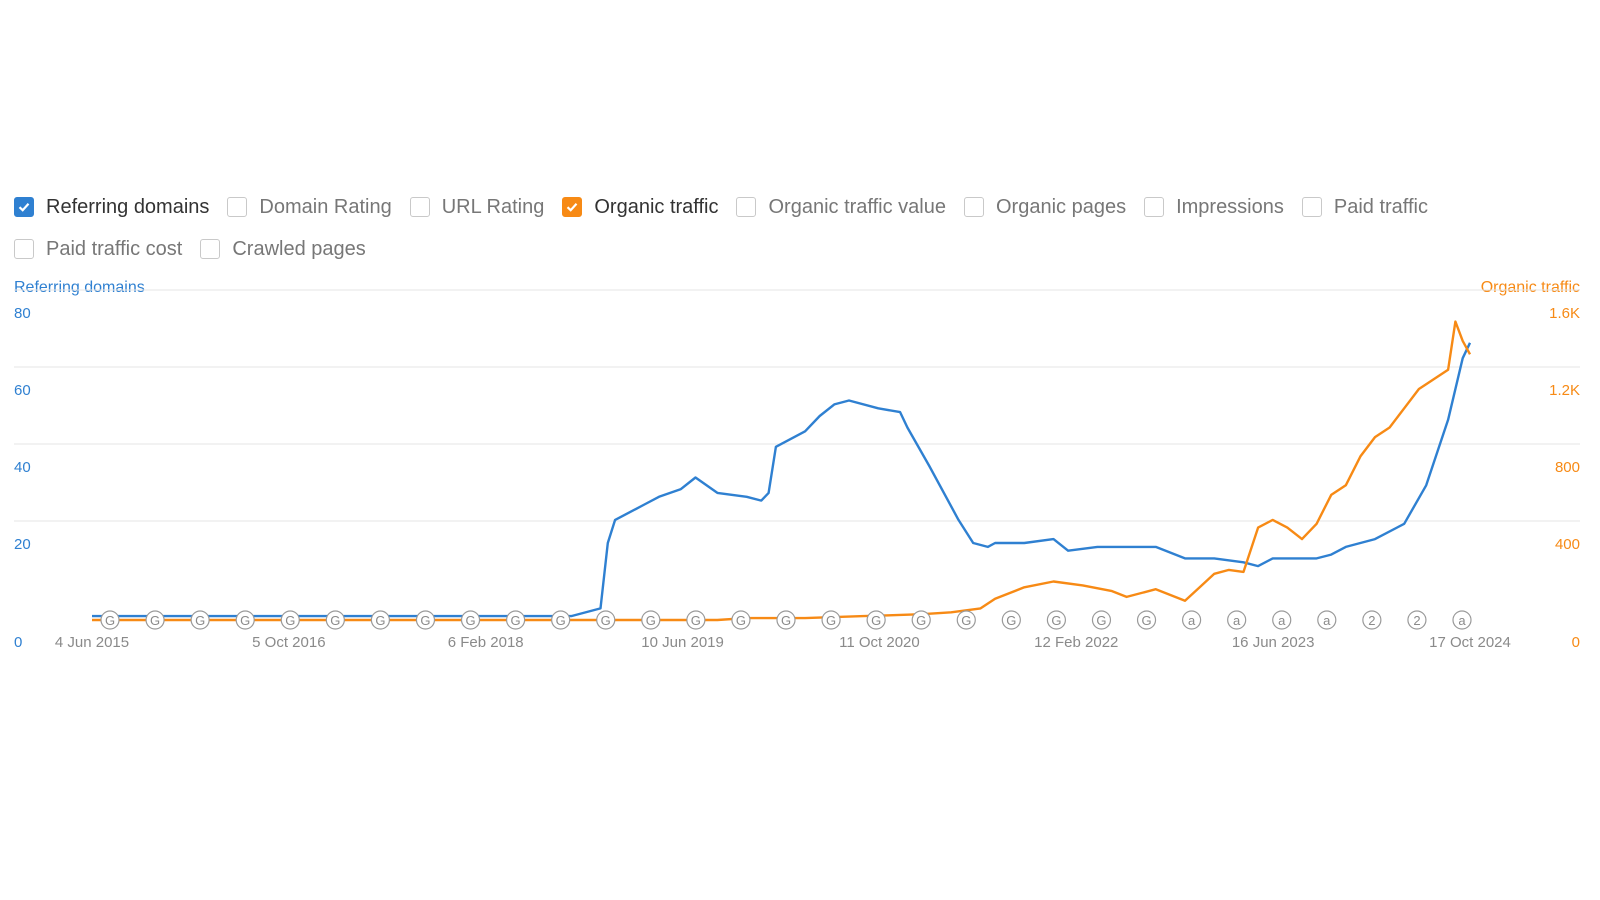  I want to click on toggle-domain-rating: Domain Rating, so click(309, 207).